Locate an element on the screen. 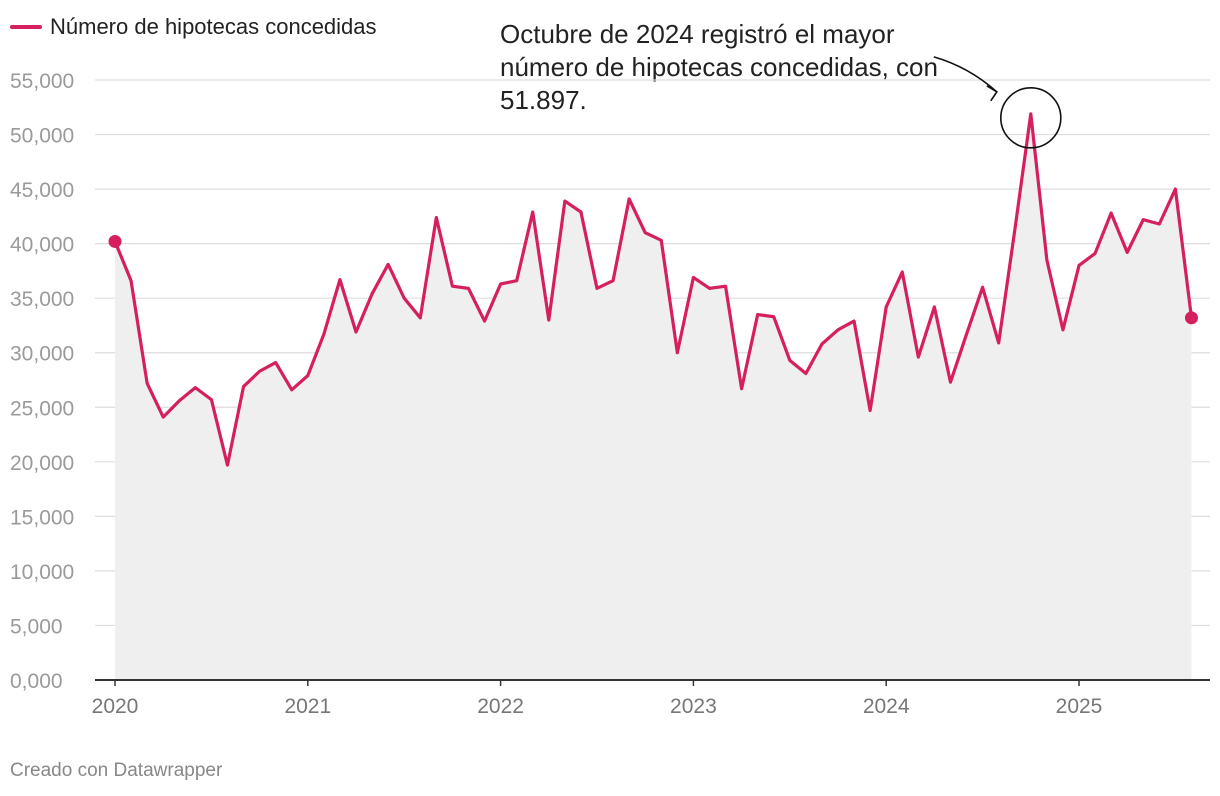 The height and width of the screenshot is (796, 1220). annotation-marks is located at coordinates (997, 102).